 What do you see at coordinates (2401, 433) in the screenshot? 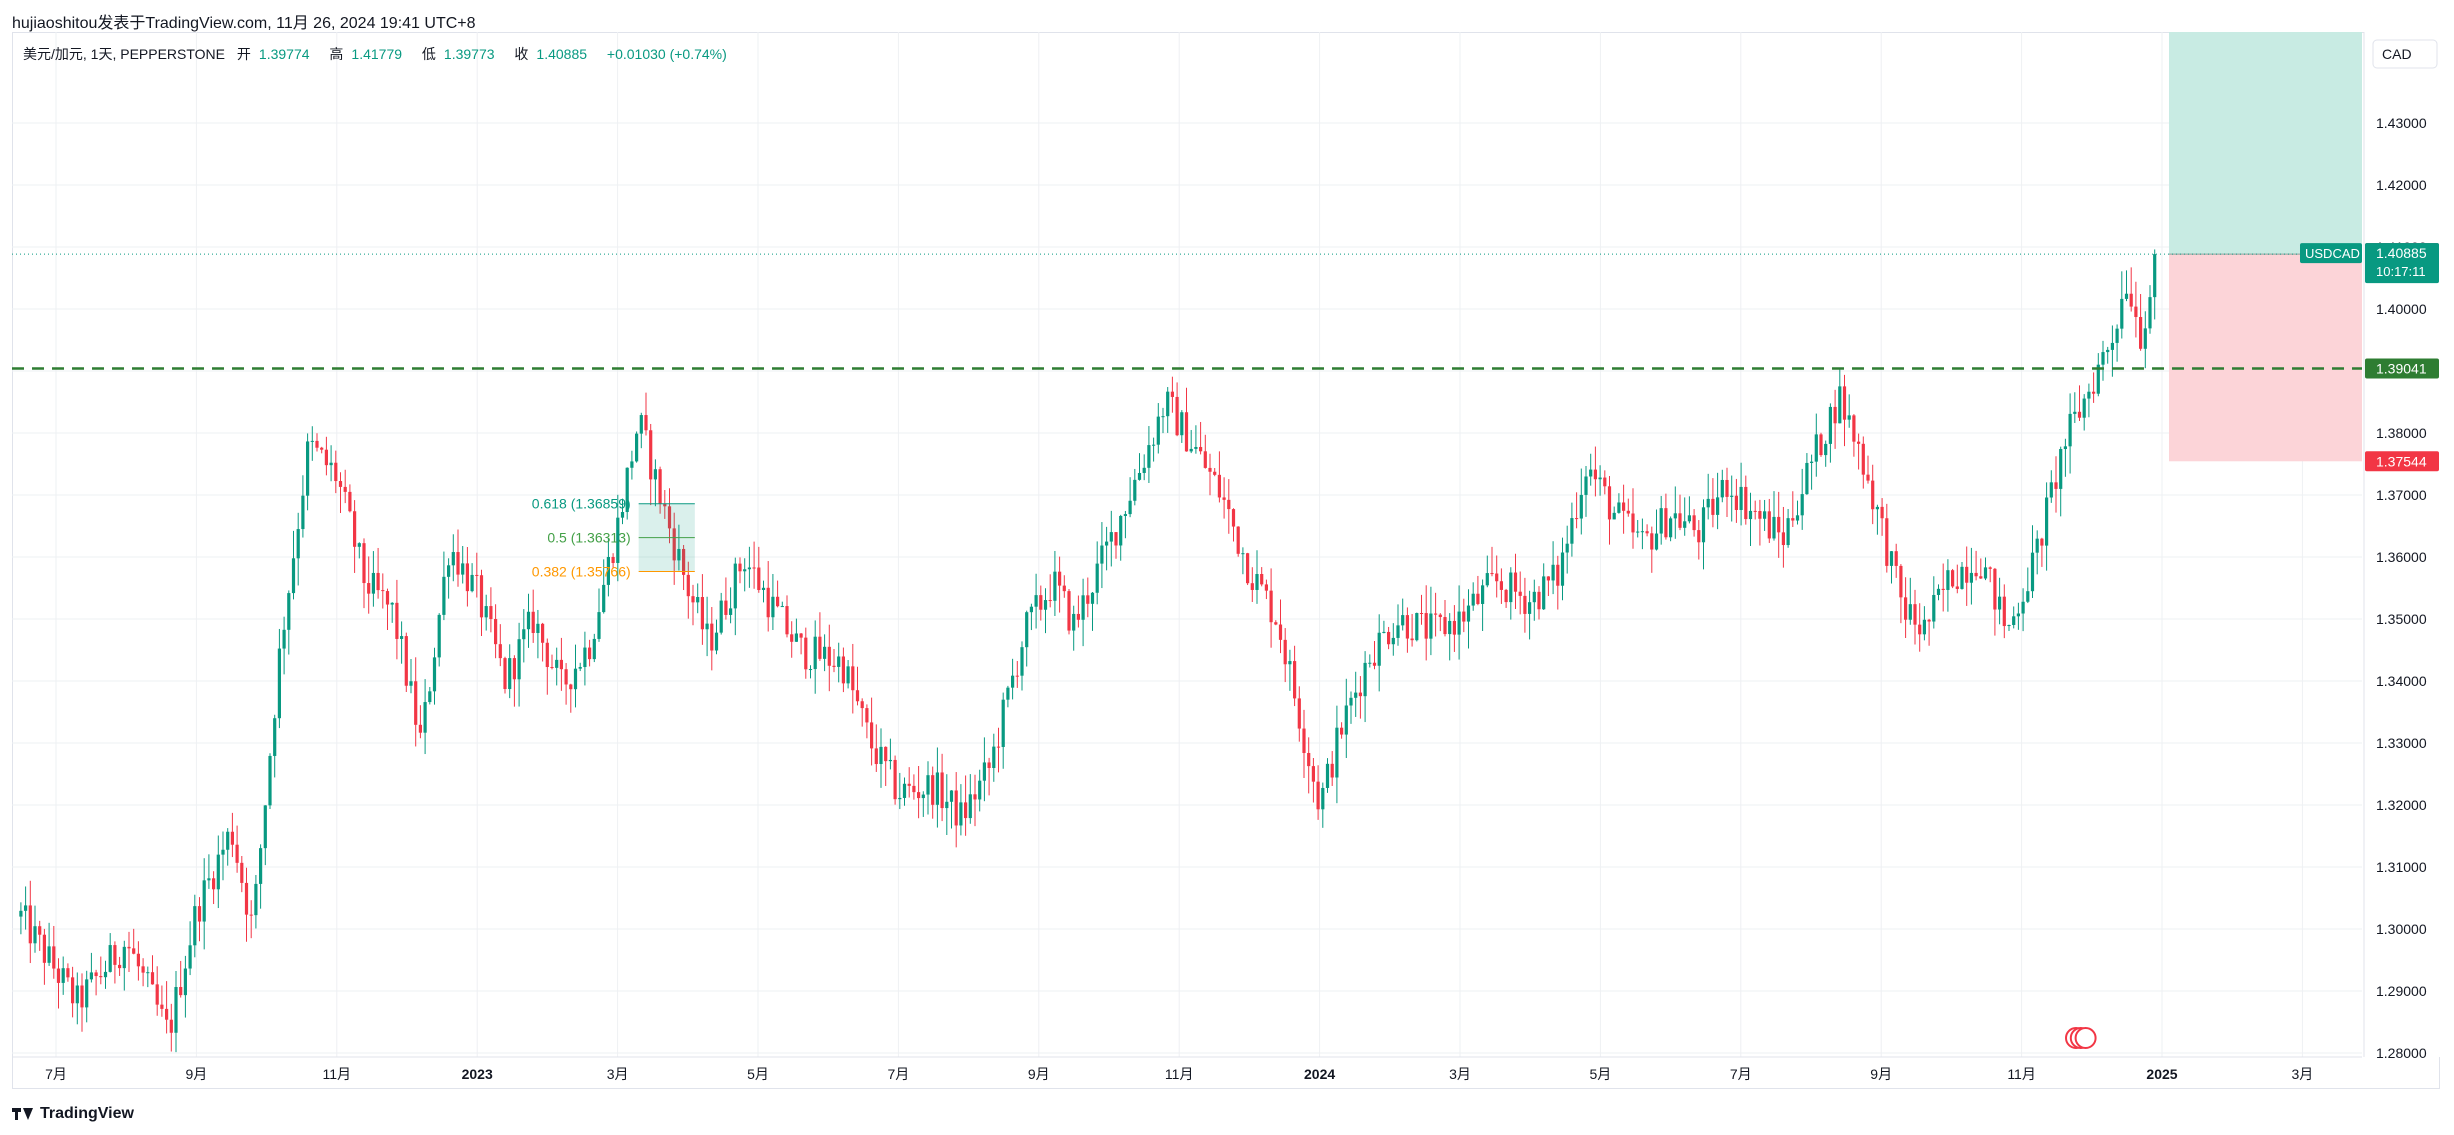
I see `y-tick-label: 1.38000` at bounding box center [2401, 433].